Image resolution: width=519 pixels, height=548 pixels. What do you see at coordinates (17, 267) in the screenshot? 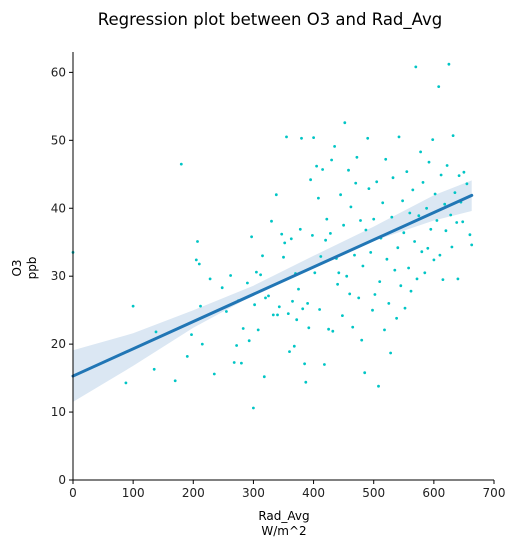
I see `y-axis-label-line1: O3` at bounding box center [17, 267].